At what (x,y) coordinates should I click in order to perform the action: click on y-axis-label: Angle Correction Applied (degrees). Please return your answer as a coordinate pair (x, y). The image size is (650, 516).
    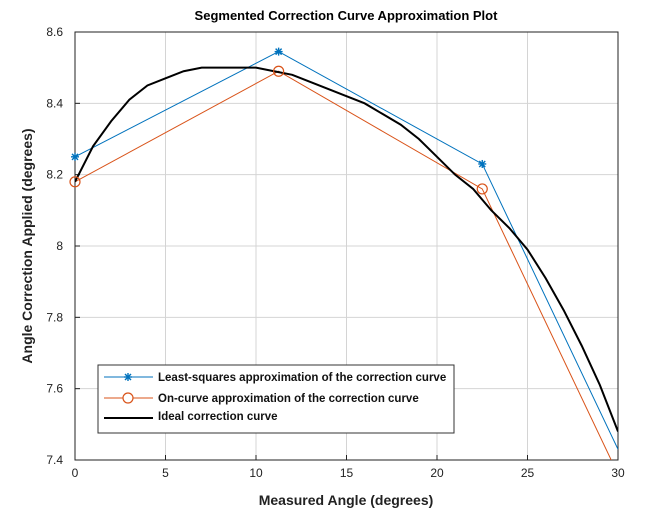
    Looking at the image, I should click on (27, 245).